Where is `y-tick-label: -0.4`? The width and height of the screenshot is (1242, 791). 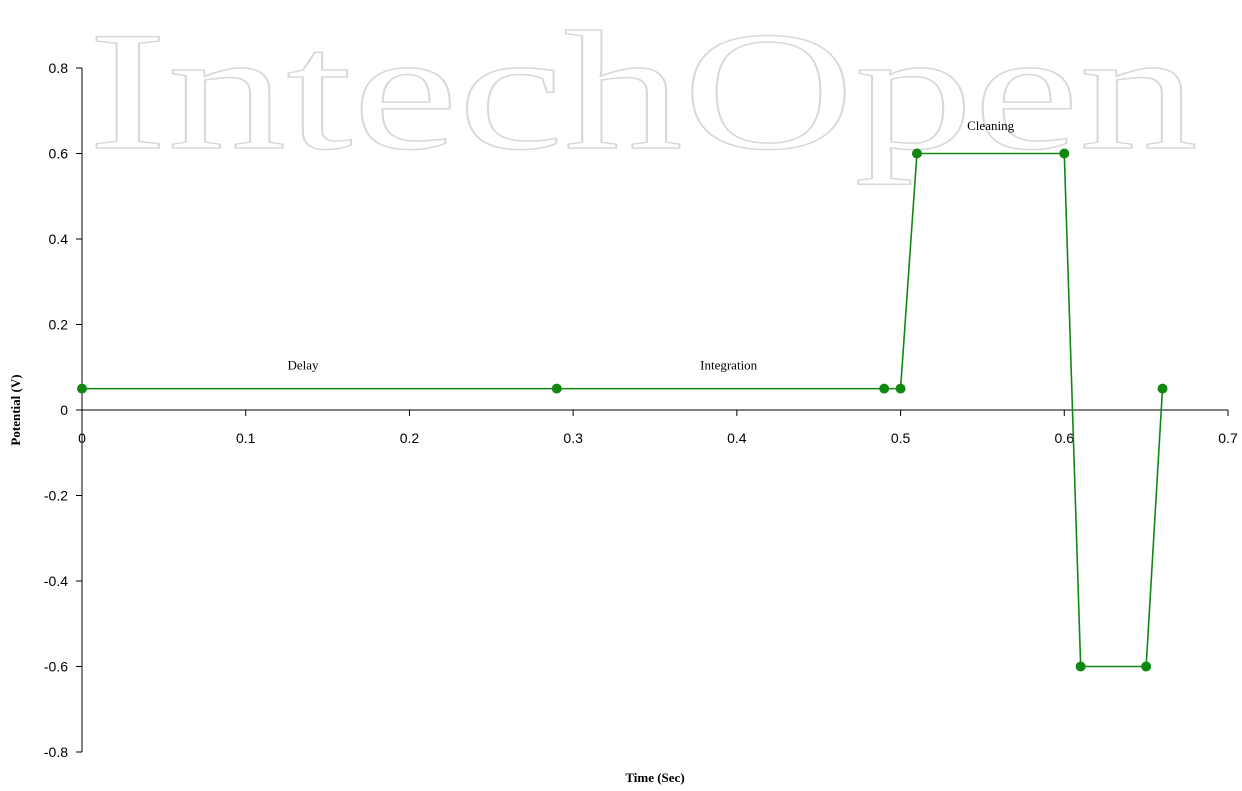
y-tick-label: -0.4 is located at coordinates (56, 581).